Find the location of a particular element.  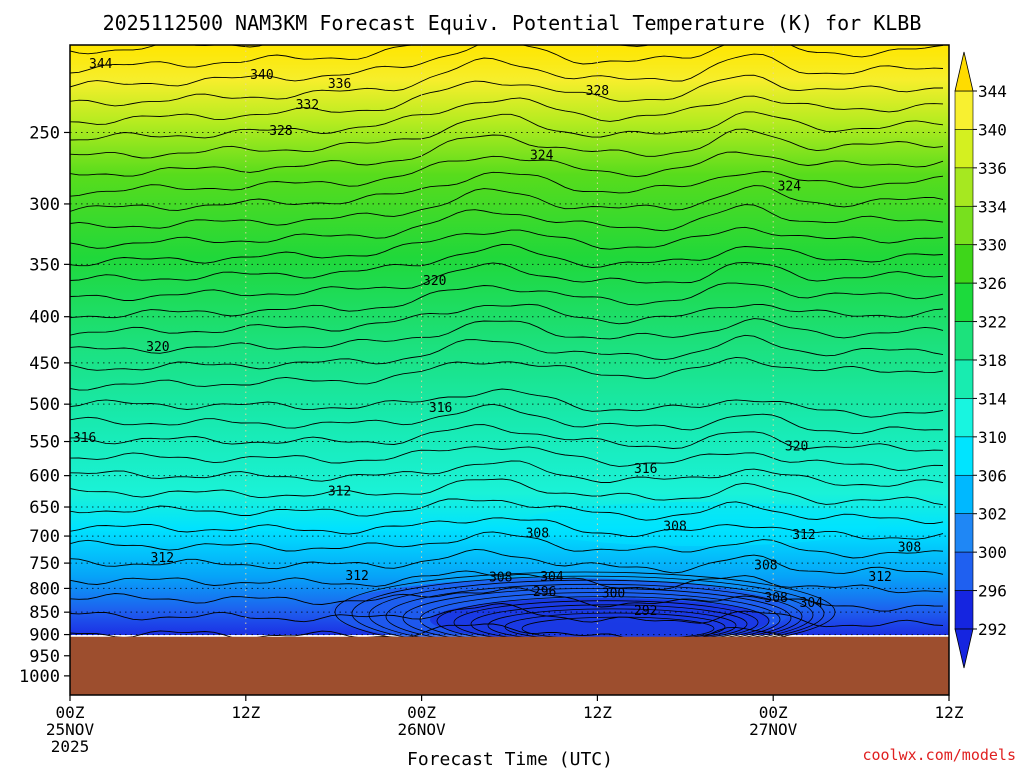

colorbar-label: 302 is located at coordinates (992, 514).